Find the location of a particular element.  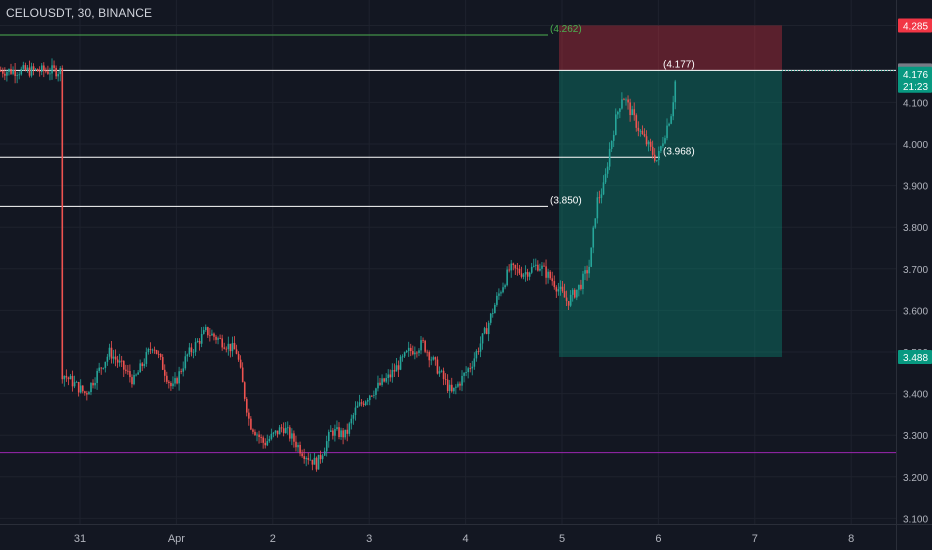

current-price-label: 4.176 is located at coordinates (915, 75).